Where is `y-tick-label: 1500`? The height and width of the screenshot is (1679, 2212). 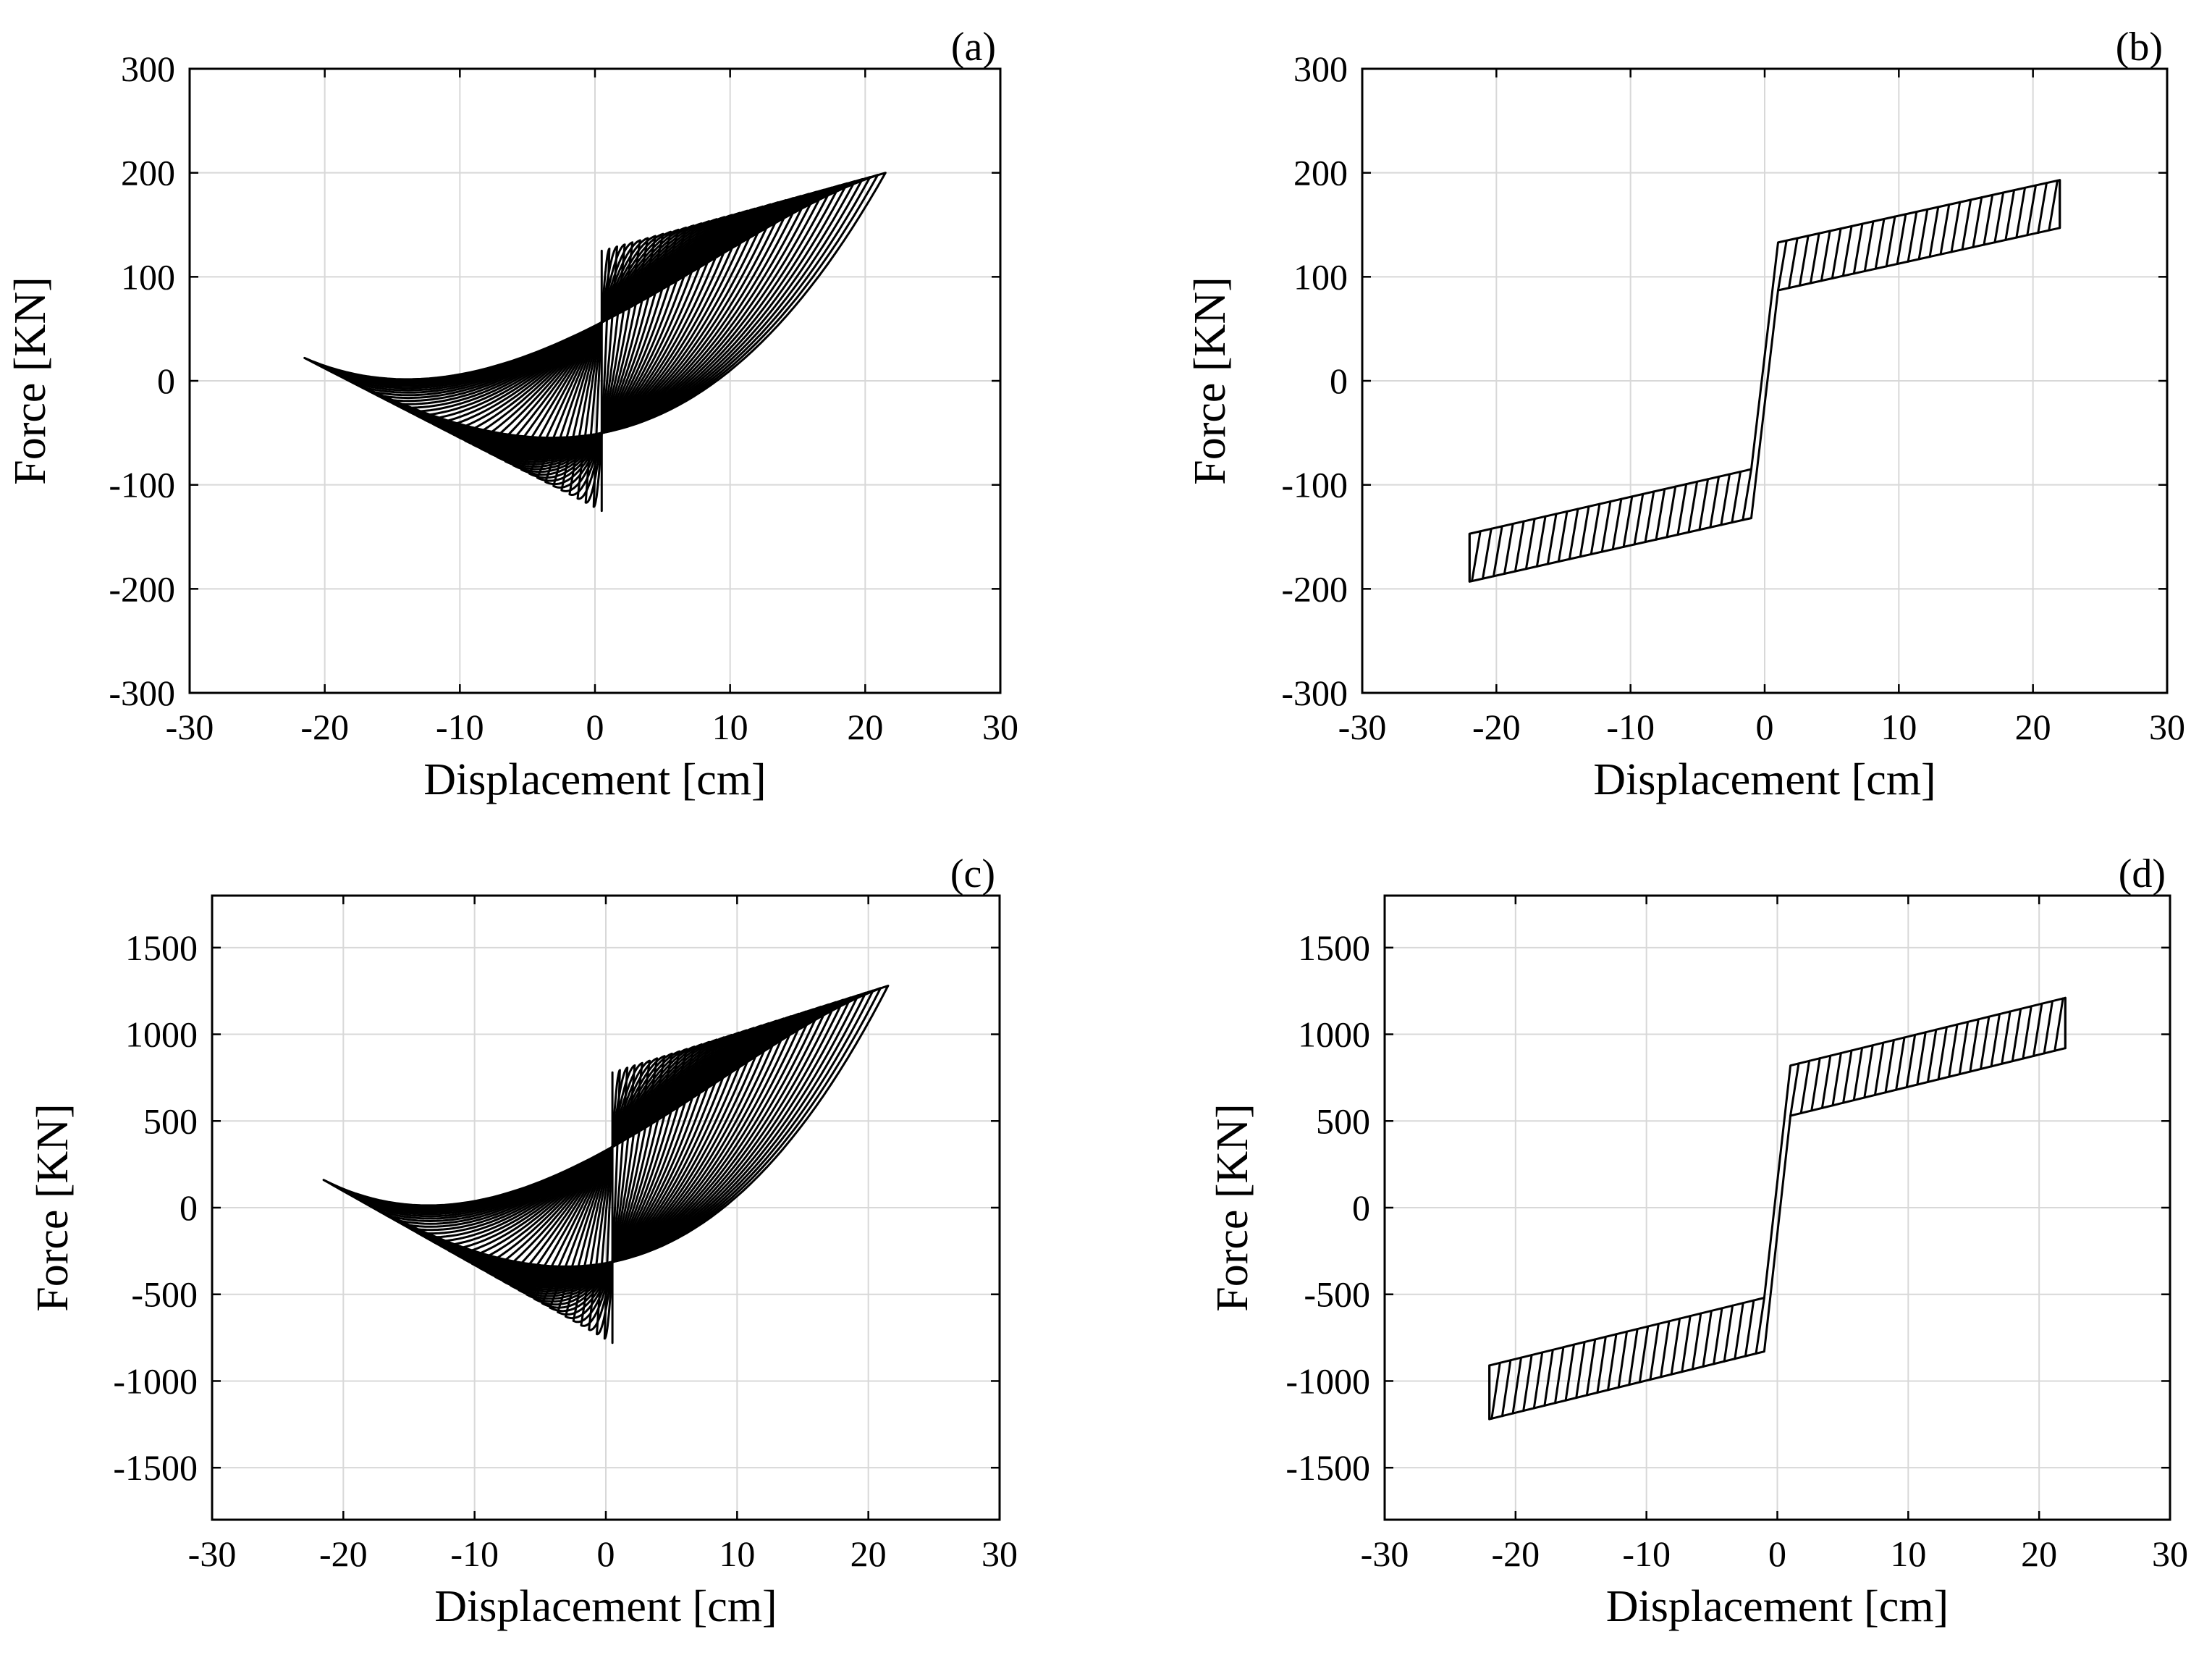
y-tick-label: 1500 is located at coordinates (161, 947).